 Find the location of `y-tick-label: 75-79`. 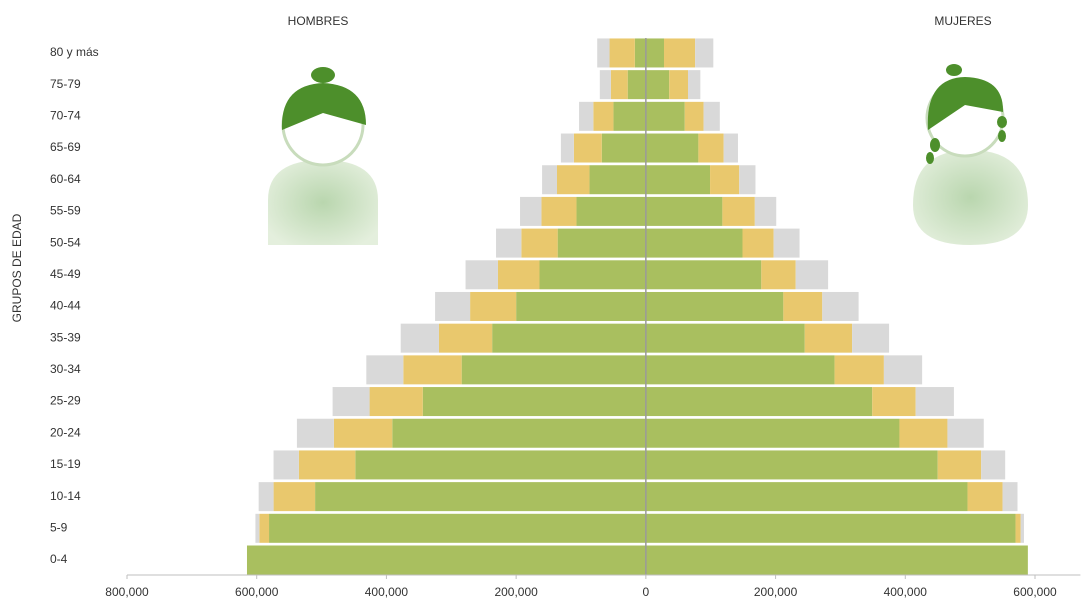

y-tick-label: 75-79 is located at coordinates (65, 84).